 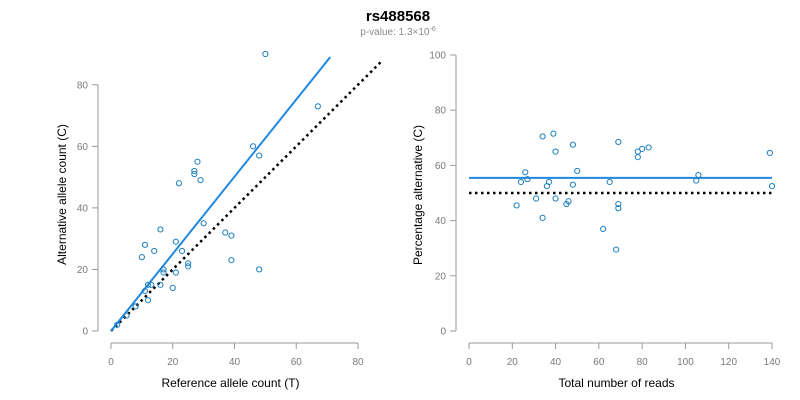 What do you see at coordinates (395, 32) in the screenshot?
I see `p-value-text: p-value: 1.3×10` at bounding box center [395, 32].